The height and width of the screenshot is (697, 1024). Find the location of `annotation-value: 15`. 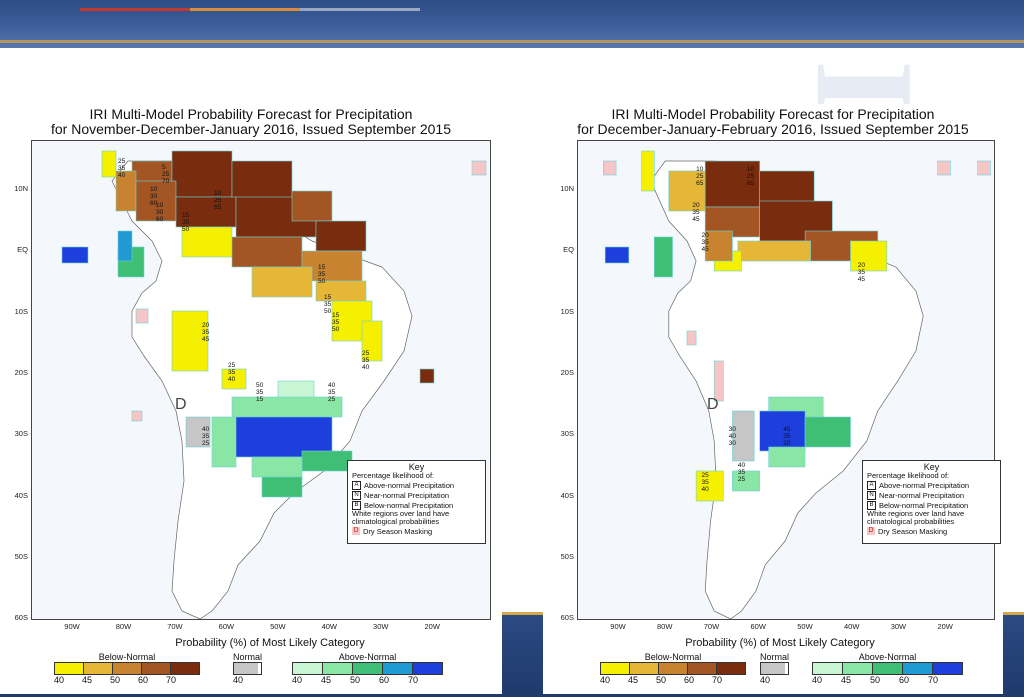

annotation-value: 15 is located at coordinates (328, 297).